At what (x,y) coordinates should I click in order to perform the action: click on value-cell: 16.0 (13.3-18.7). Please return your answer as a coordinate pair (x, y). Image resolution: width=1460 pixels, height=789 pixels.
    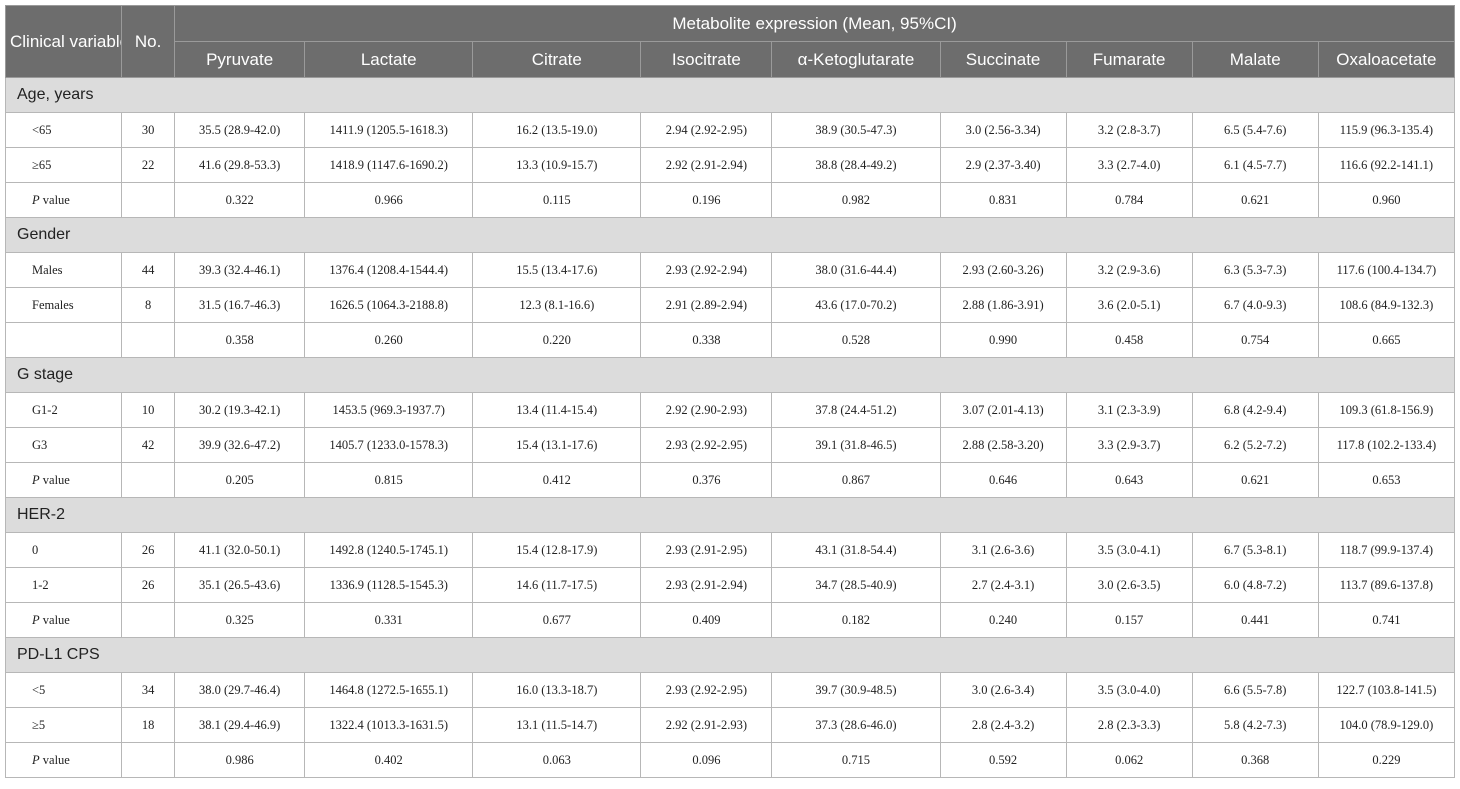
    Looking at the image, I should click on (557, 690).